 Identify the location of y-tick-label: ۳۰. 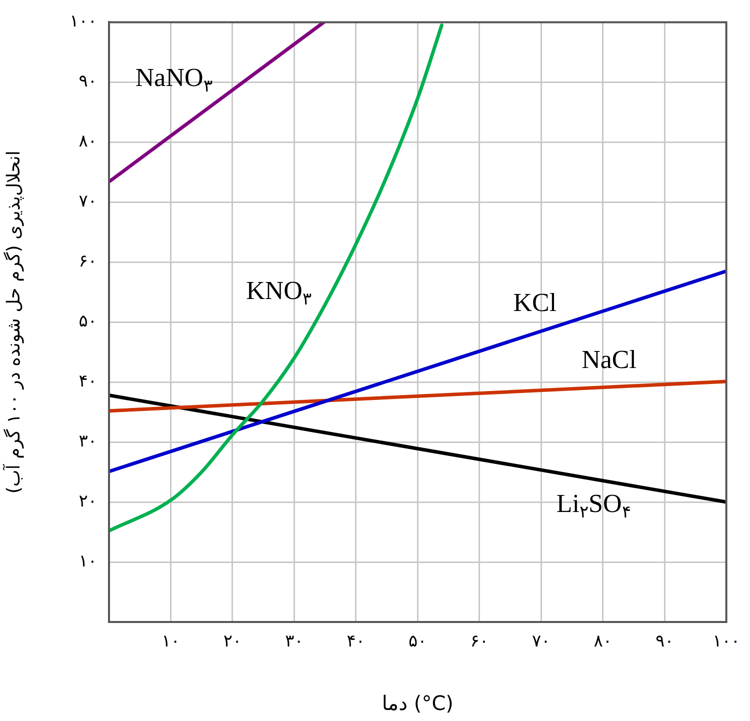
(87, 441).